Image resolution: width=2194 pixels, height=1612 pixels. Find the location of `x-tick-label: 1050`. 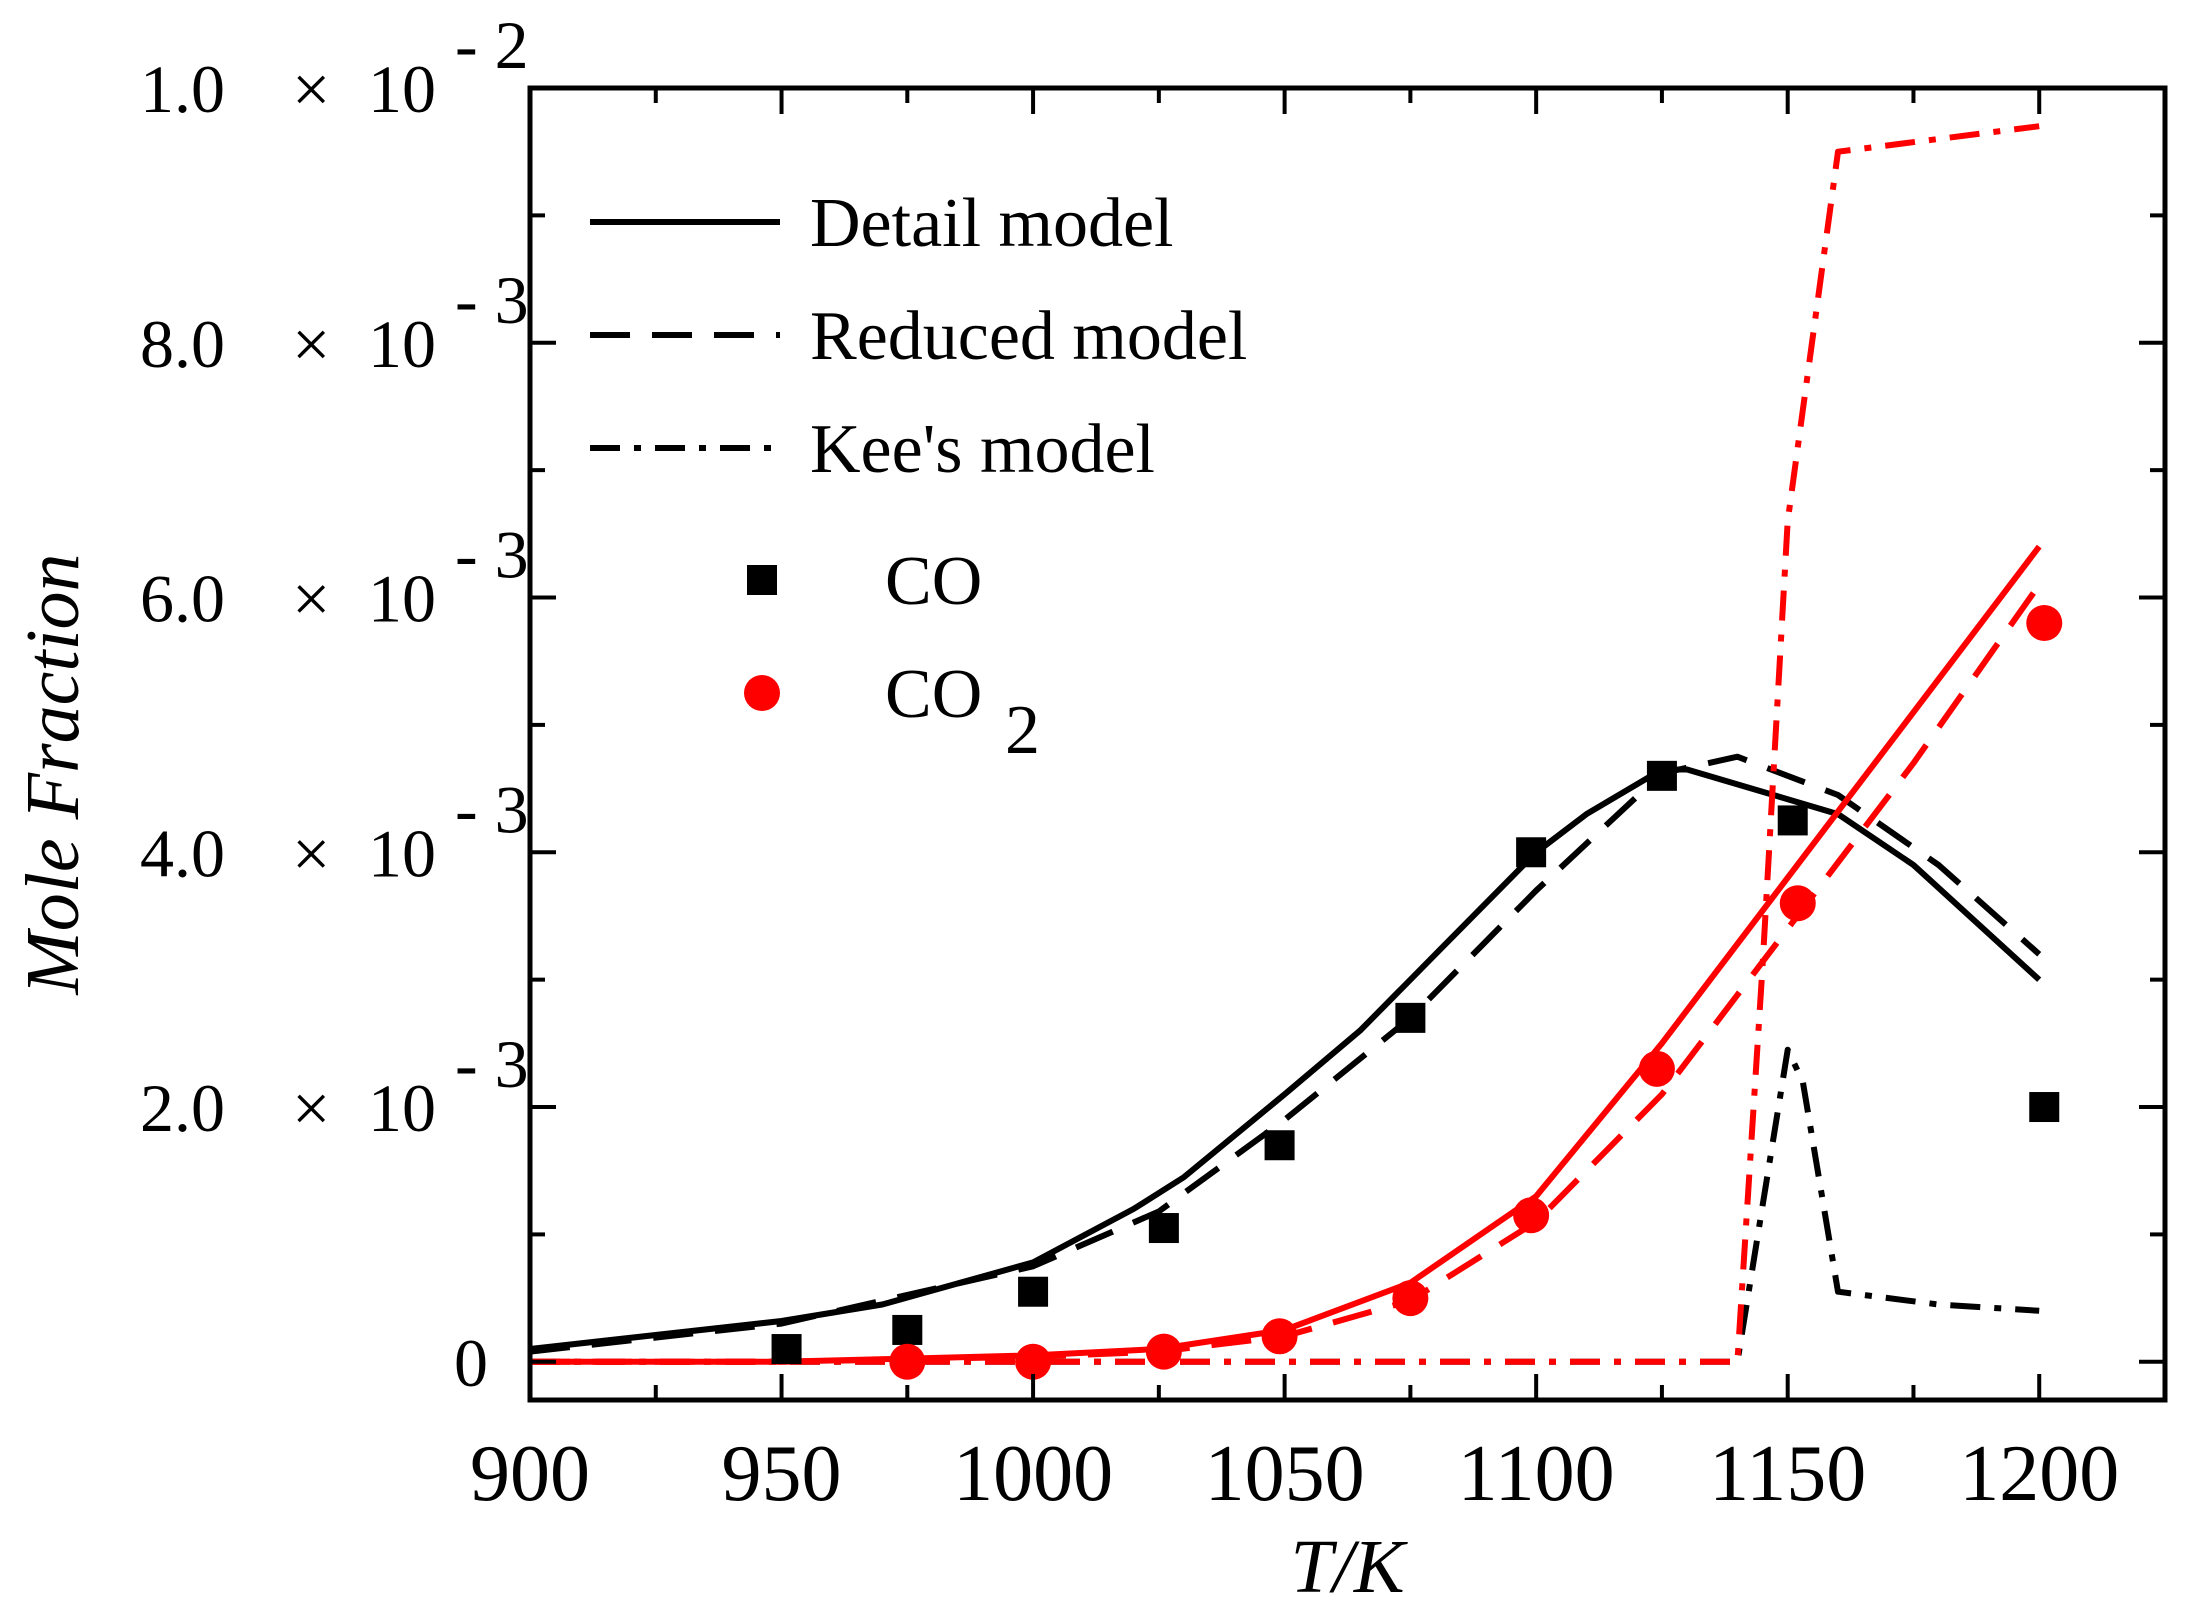

x-tick-label: 1050 is located at coordinates (1285, 1474).